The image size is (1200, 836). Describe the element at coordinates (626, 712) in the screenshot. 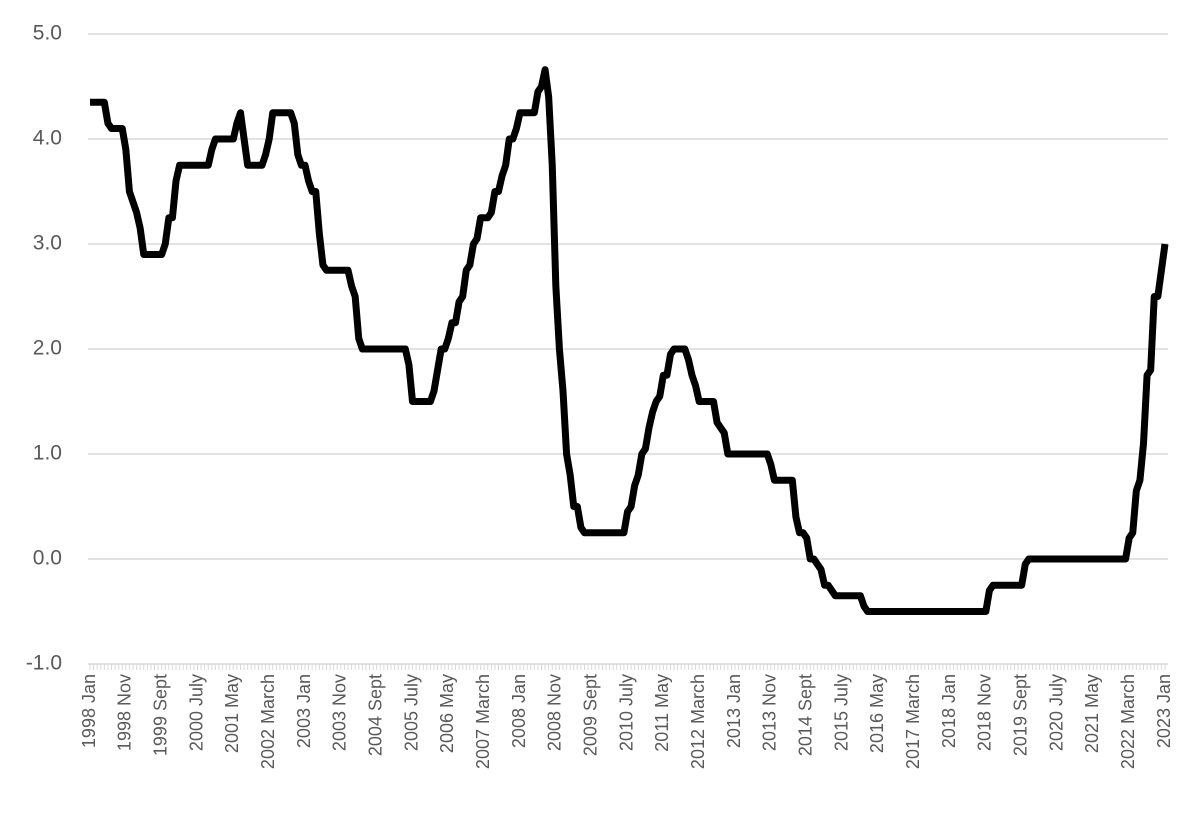

I see `x-tick-label: 2010 July` at that location.